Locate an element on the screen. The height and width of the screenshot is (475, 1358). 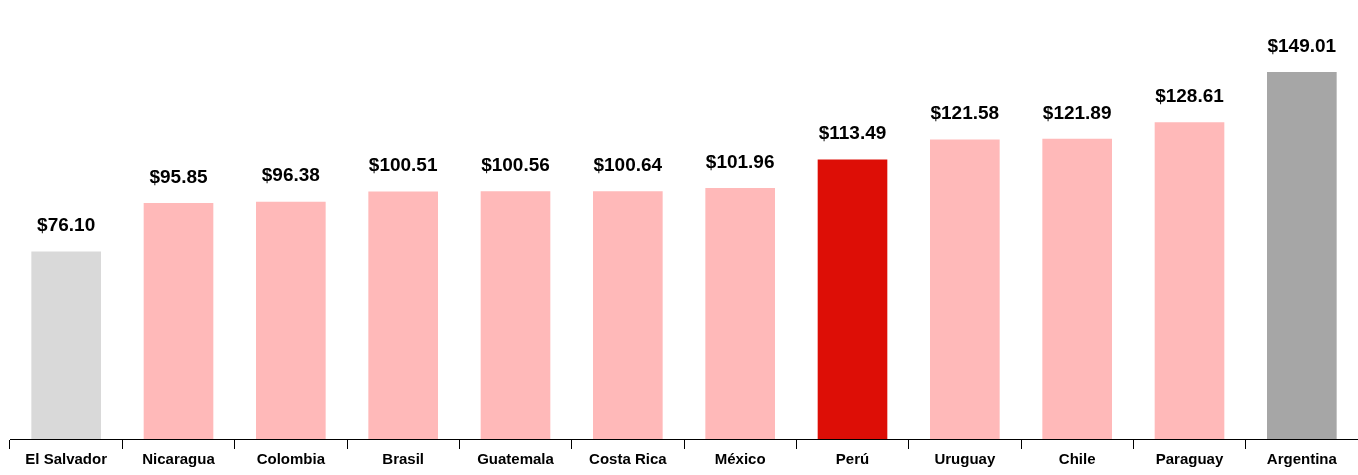
data-label: $100.64 is located at coordinates (628, 164).